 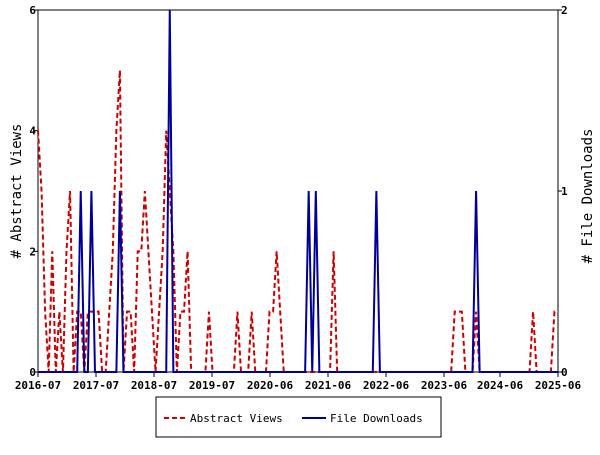 What do you see at coordinates (32, 131) in the screenshot?
I see `left-y-tick-label: 4` at bounding box center [32, 131].